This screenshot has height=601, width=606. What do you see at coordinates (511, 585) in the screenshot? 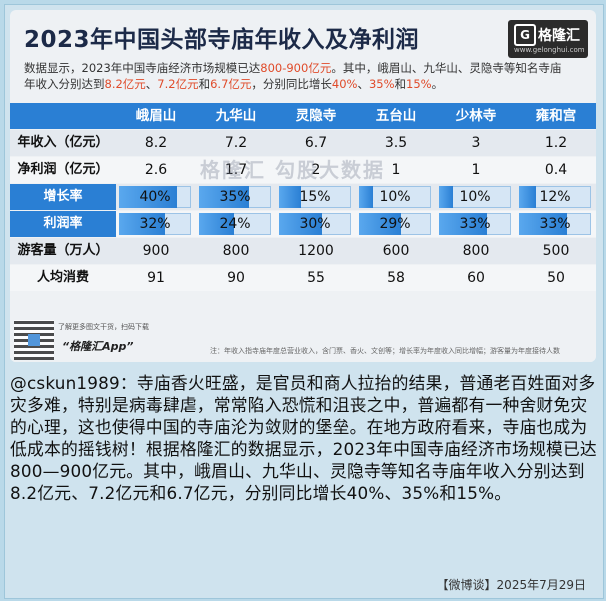
I see `post-credit: 【微博谈】2025年7月29日` at bounding box center [511, 585].